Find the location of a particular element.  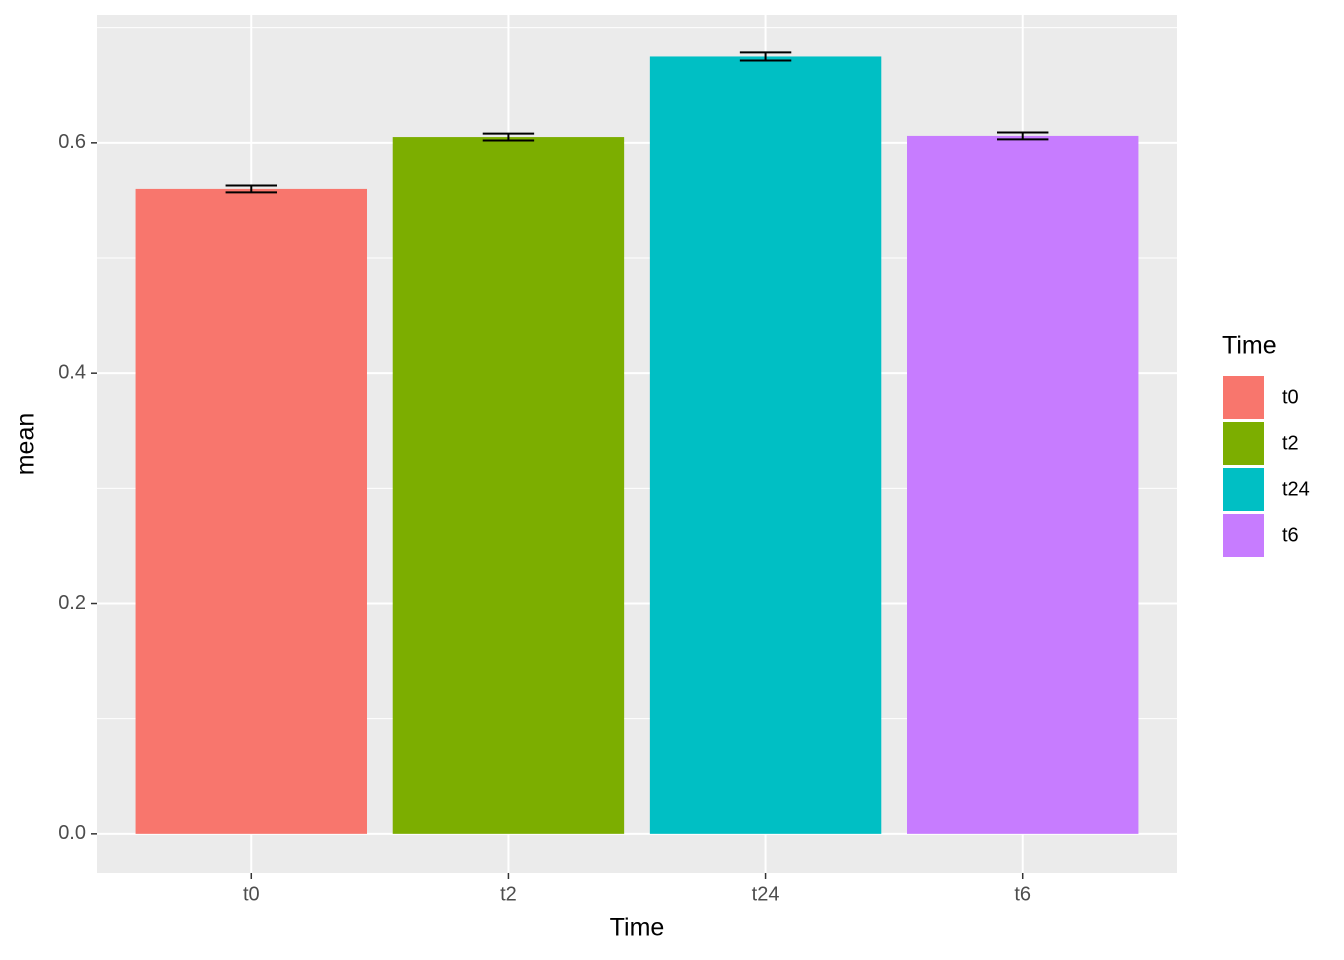

x-tick-label: t0 is located at coordinates (251, 894).